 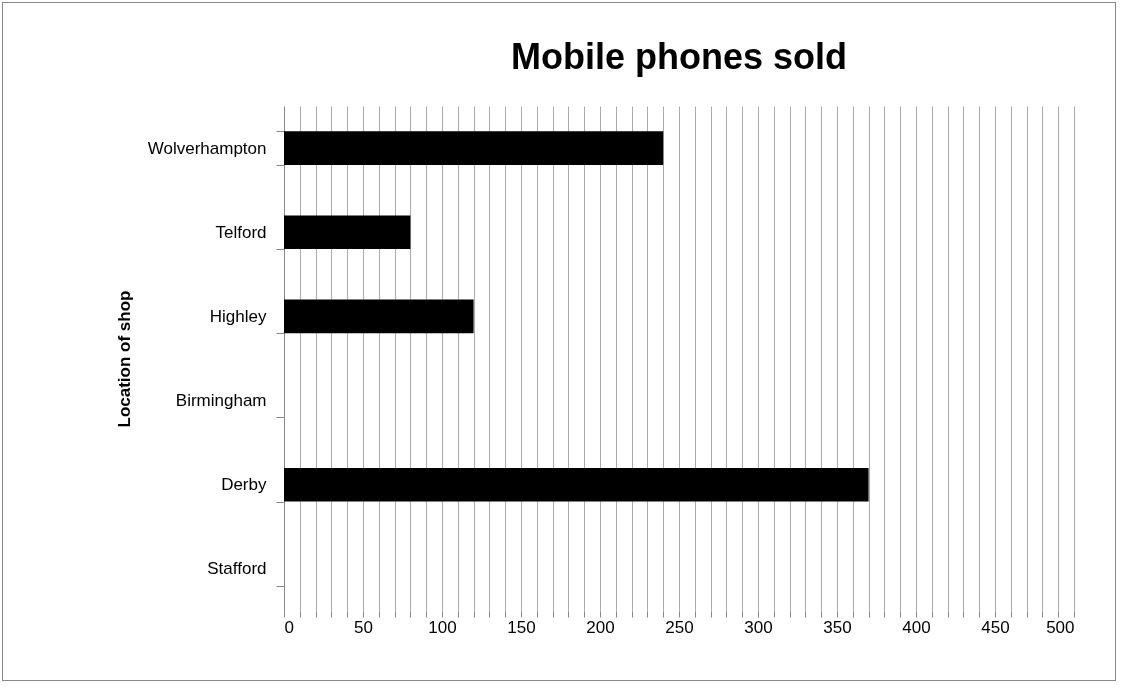 I want to click on y-tick-label: Telford, so click(x=241, y=232).